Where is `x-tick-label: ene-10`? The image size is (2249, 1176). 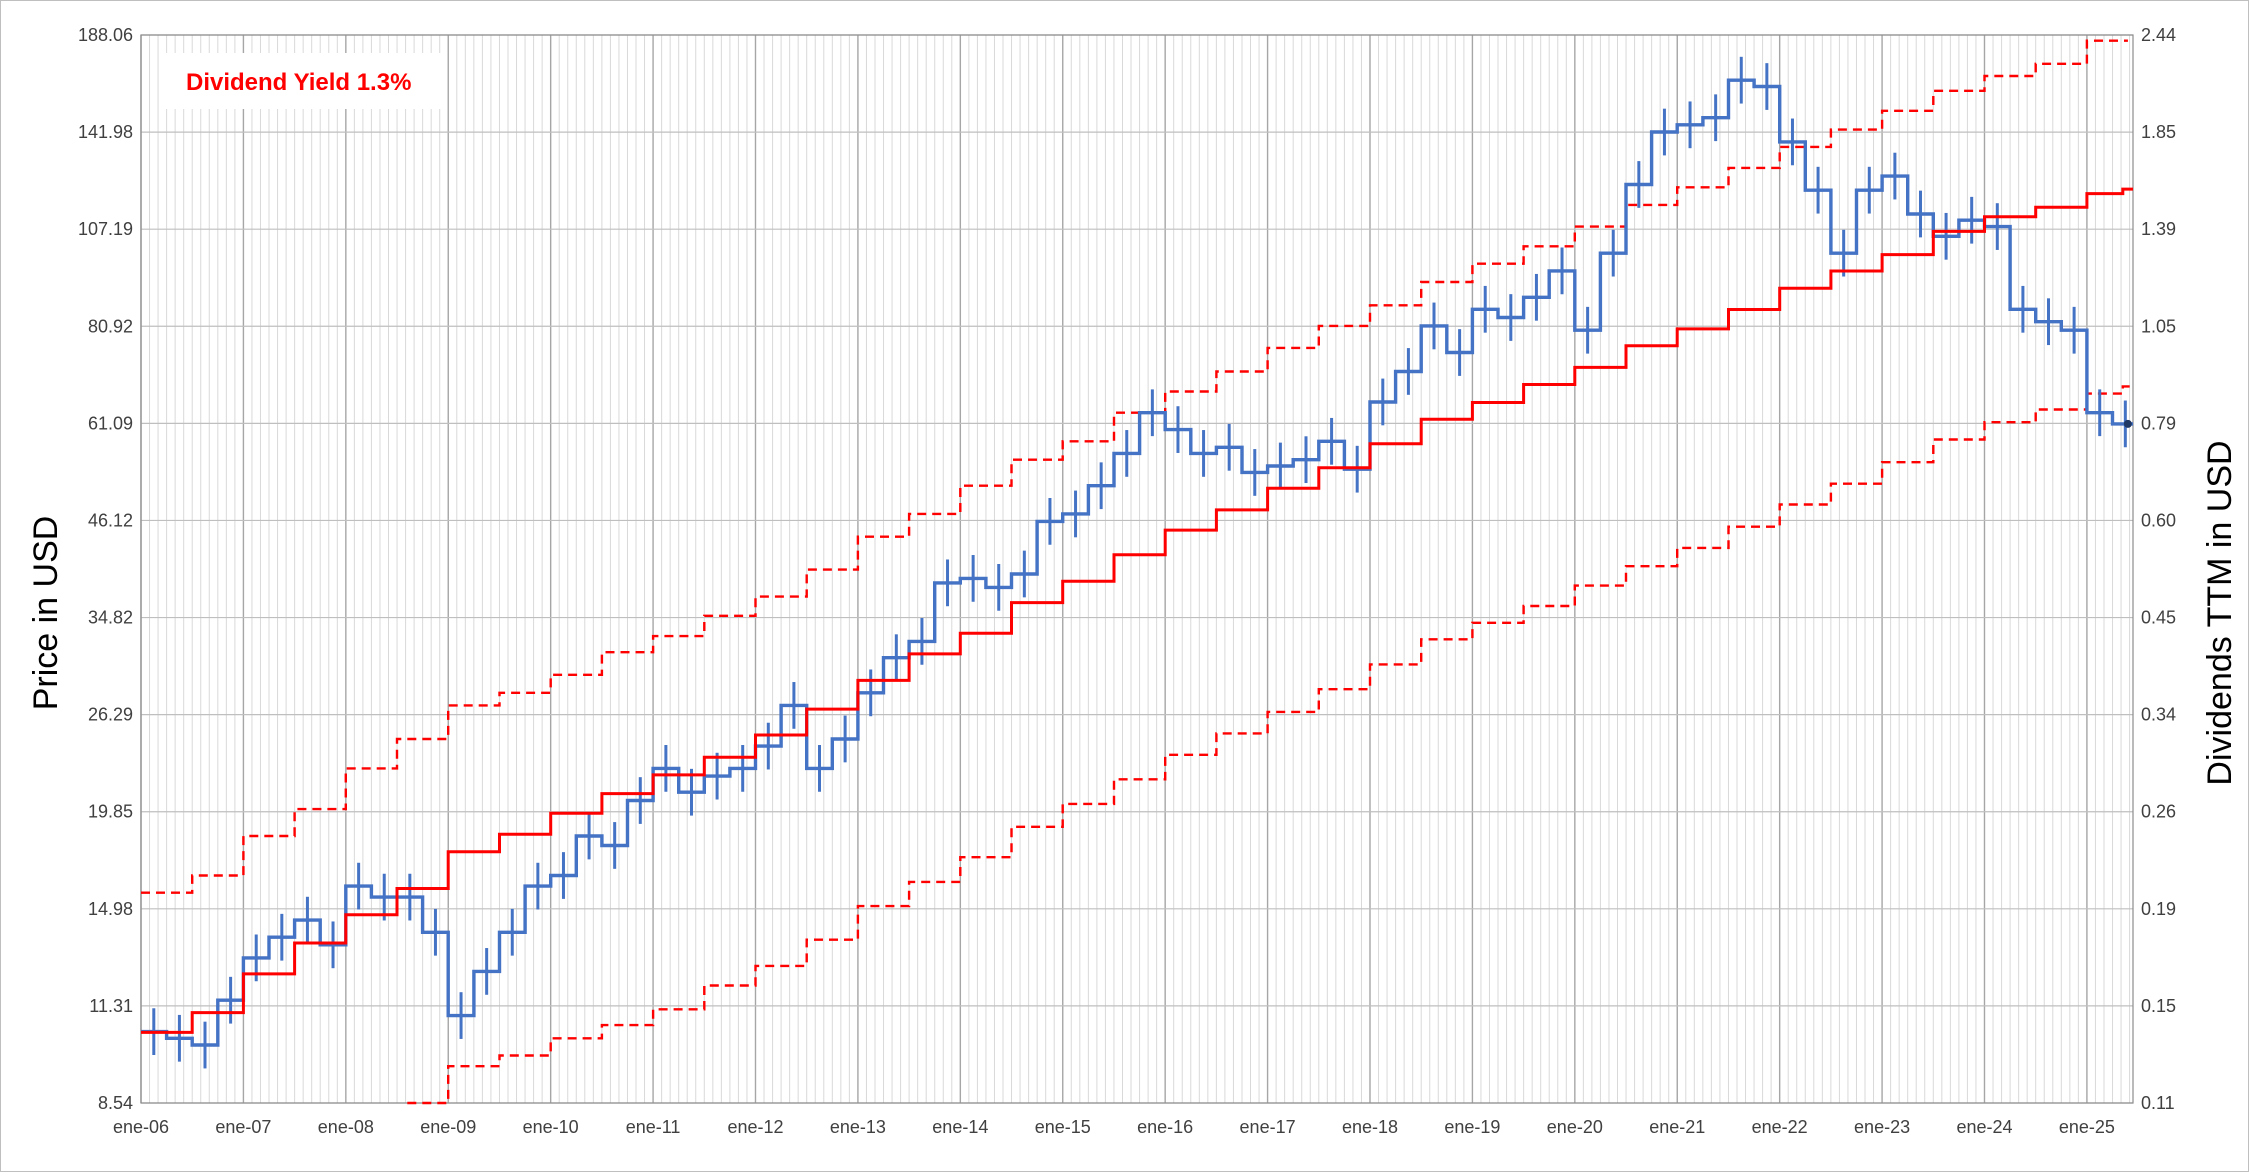 x-tick-label: ene-10 is located at coordinates (551, 1127).